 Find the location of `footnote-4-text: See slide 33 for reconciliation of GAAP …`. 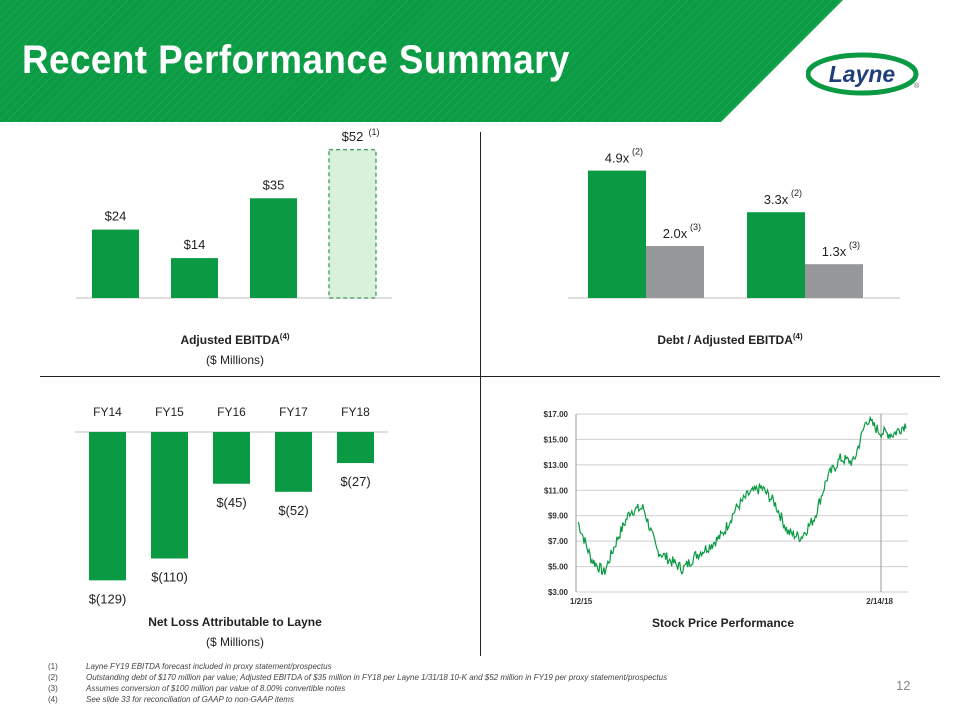

footnote-4-text: See slide 33 for reconciliation of GAAP … is located at coordinates (190, 699).